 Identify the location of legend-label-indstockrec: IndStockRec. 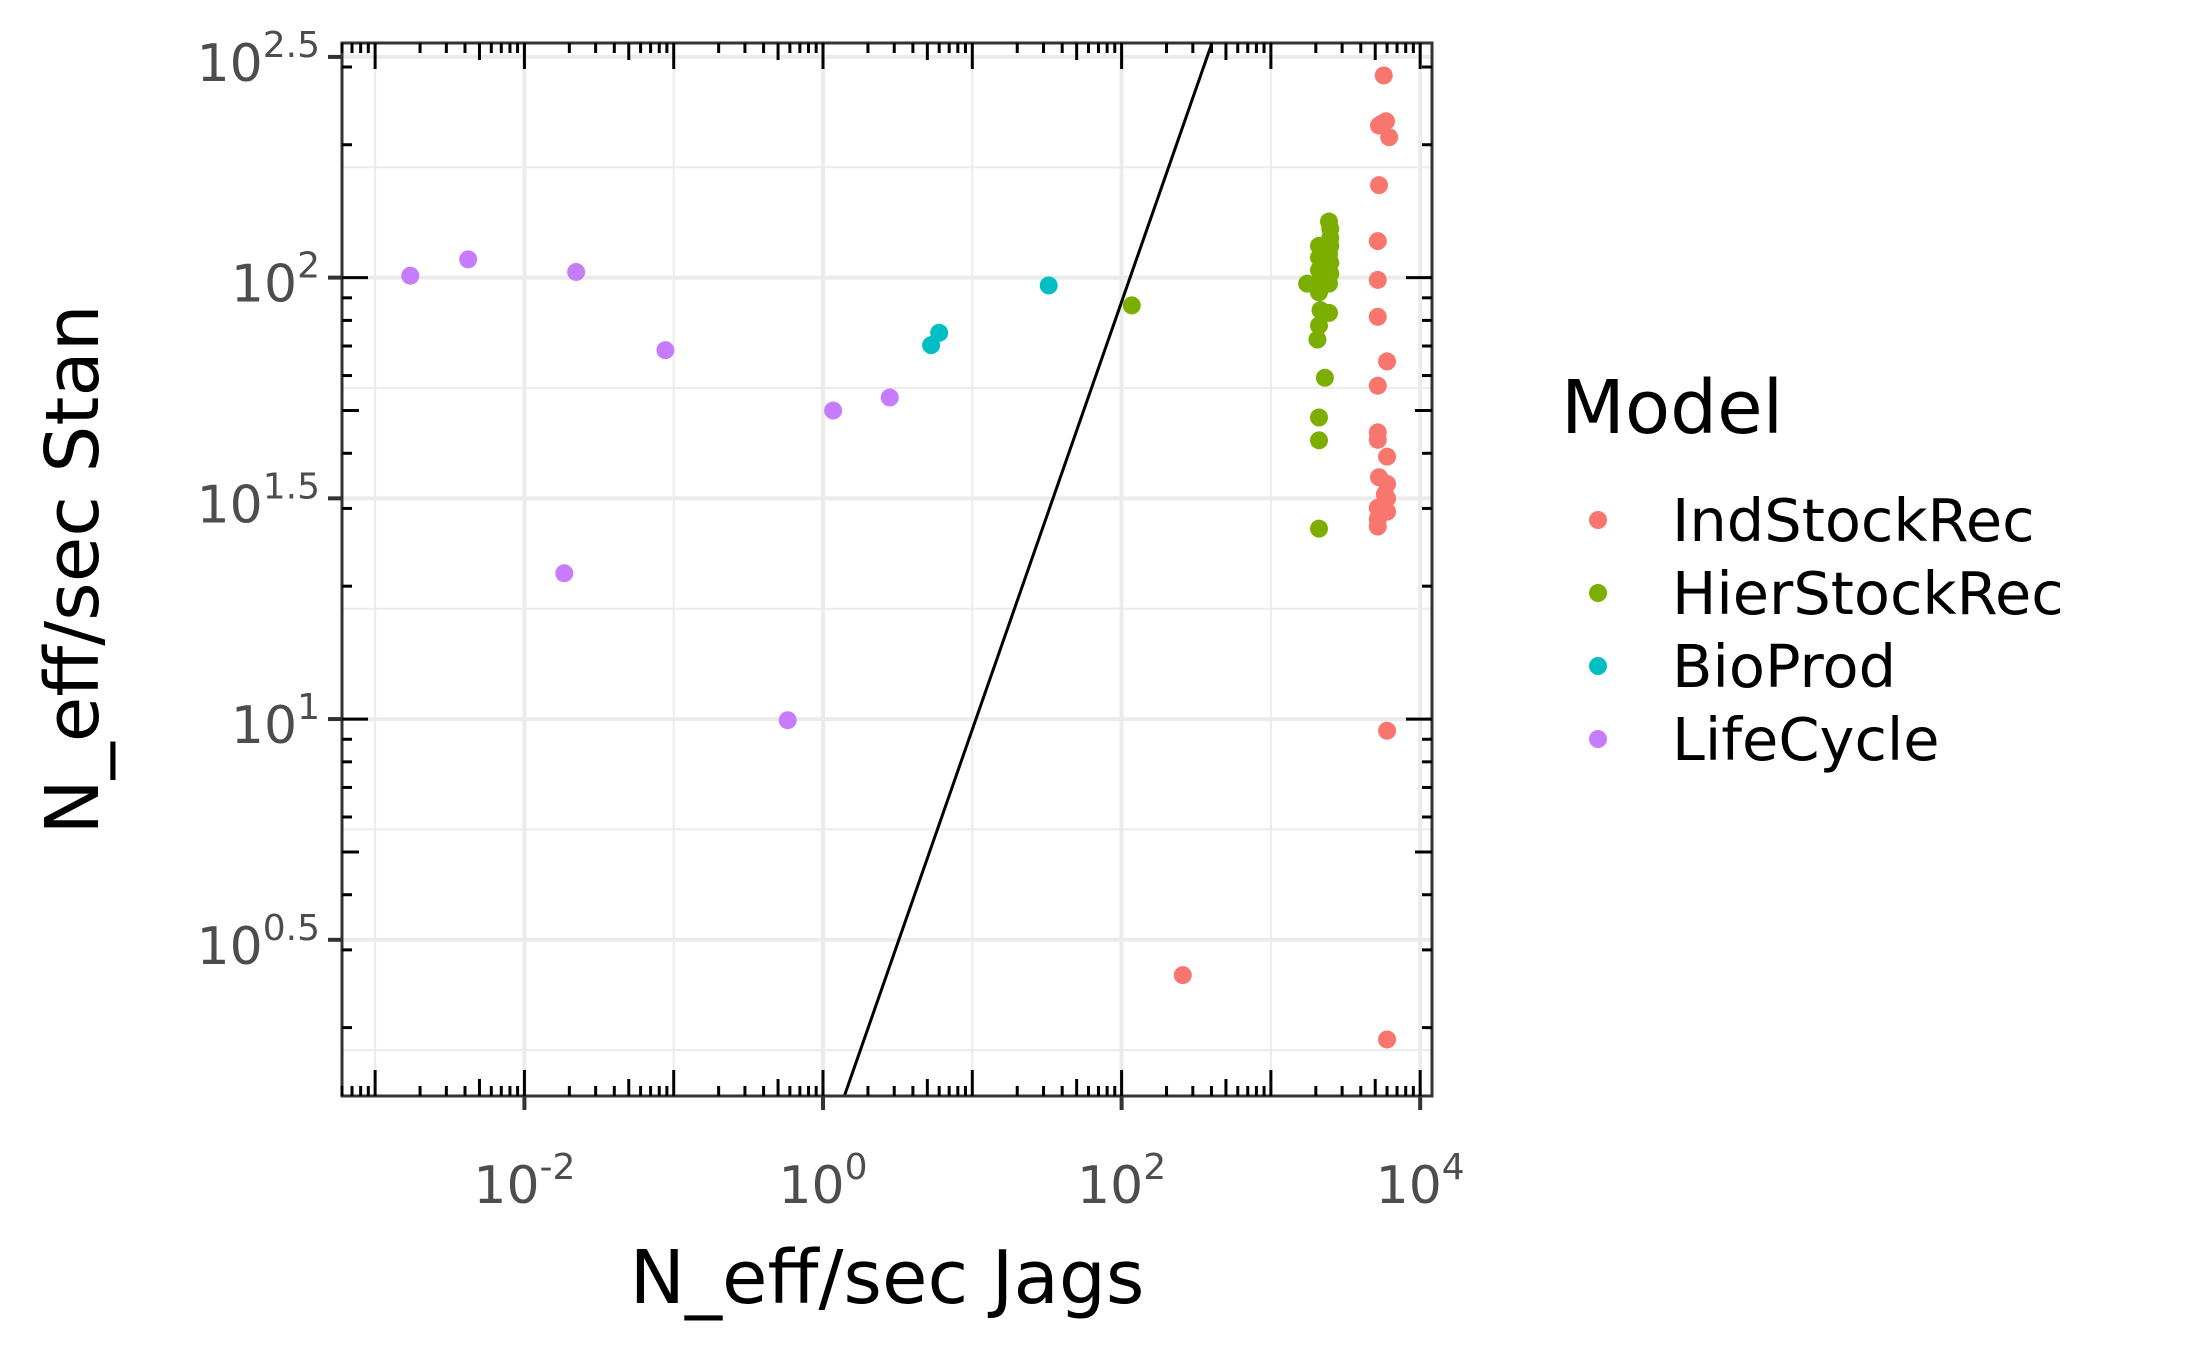
(1853, 520).